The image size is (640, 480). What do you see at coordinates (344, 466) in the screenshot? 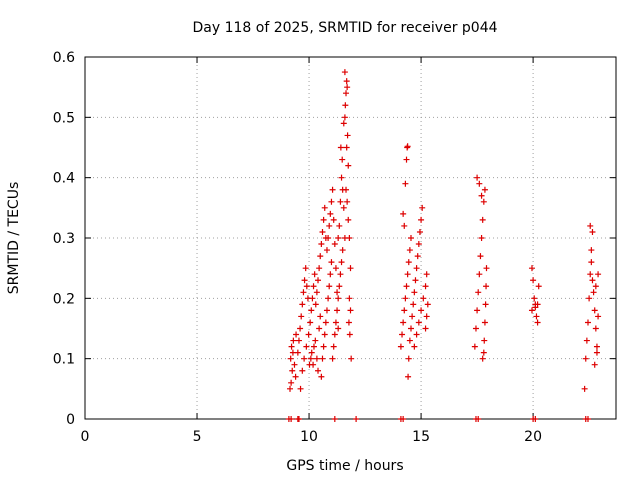
I see `x-axis-label: GPS time / hours` at bounding box center [344, 466].